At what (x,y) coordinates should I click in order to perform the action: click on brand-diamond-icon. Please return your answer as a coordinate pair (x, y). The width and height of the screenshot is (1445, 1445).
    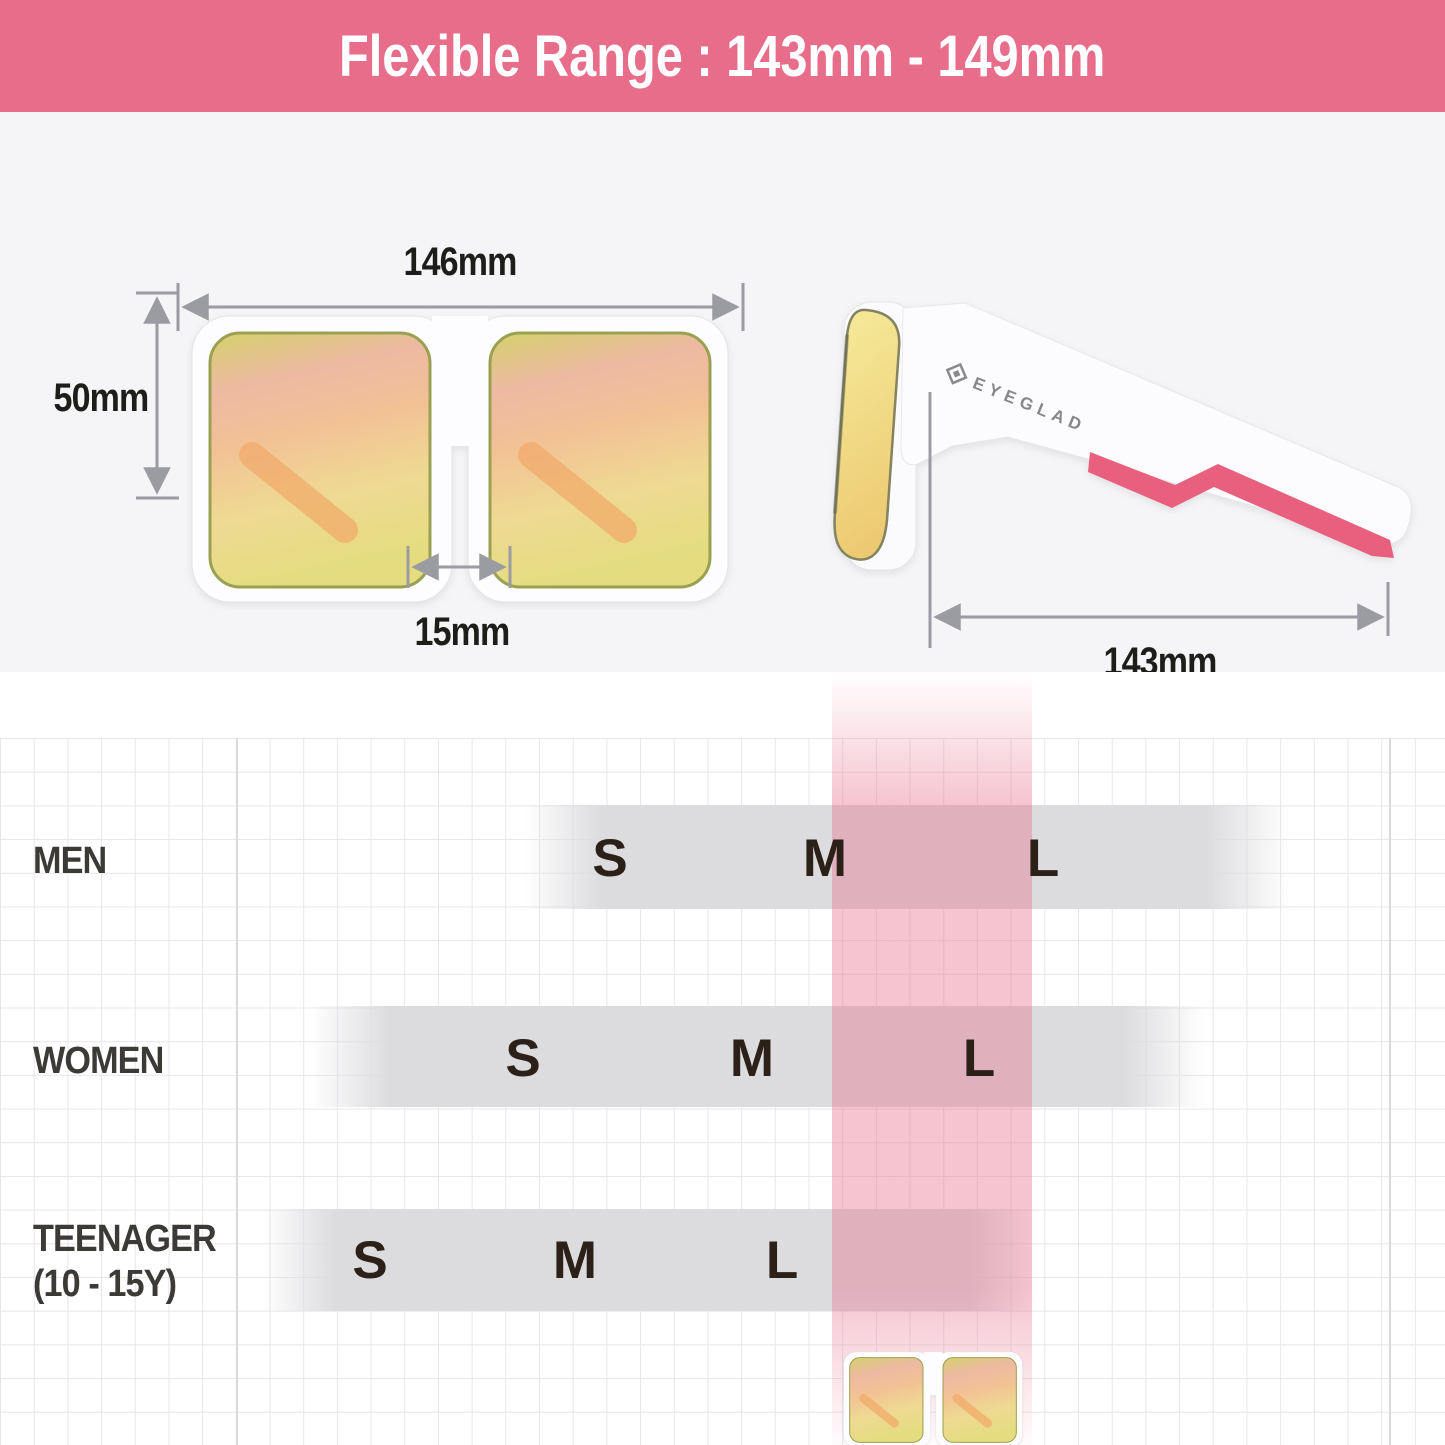
    Looking at the image, I should click on (956, 373).